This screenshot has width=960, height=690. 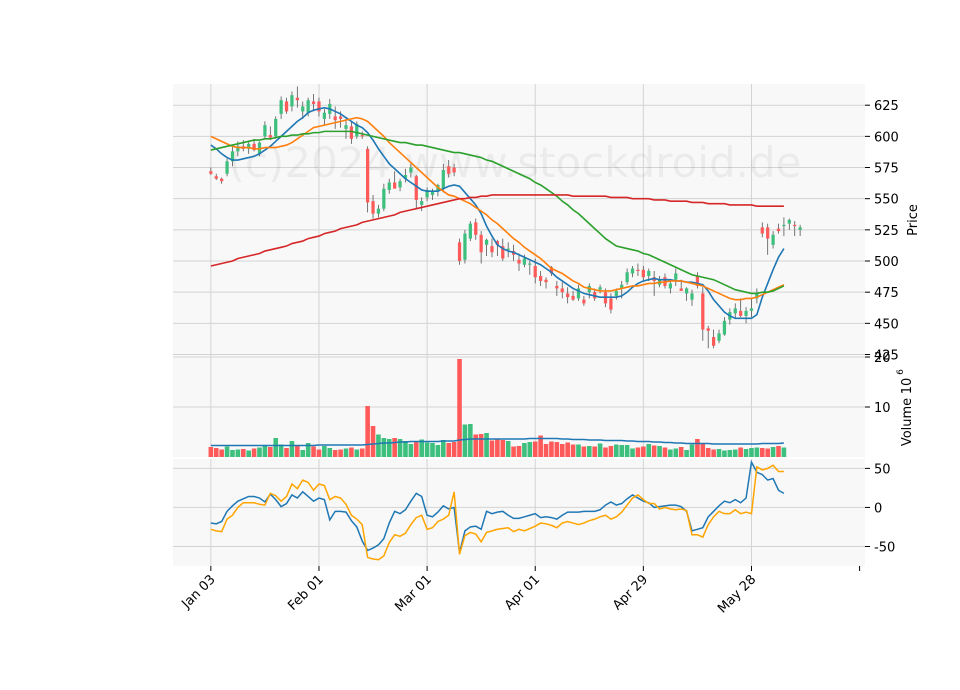 I want to click on oscillator-tick-label: 50, so click(x=882, y=469).